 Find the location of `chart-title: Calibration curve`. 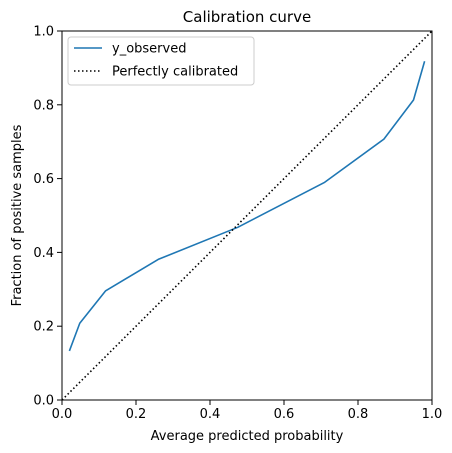

chart-title: Calibration curve is located at coordinates (247, 17).